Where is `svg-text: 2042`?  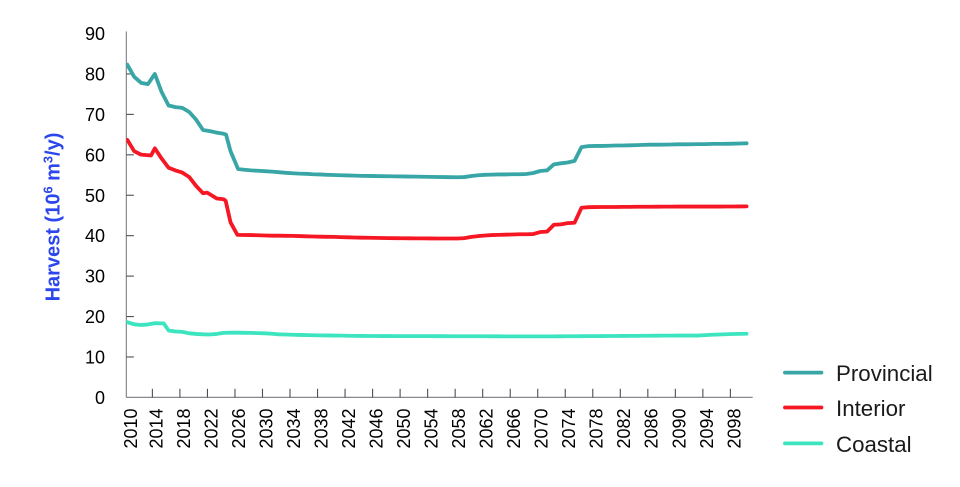
svg-text: 2042 is located at coordinates (349, 428).